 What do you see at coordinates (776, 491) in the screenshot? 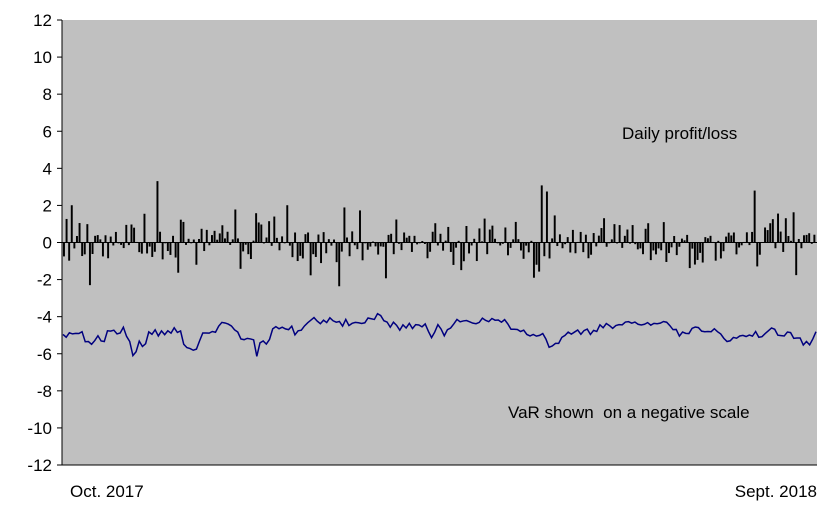
I see `x-axis-end-label: Sept. 2018` at bounding box center [776, 491].